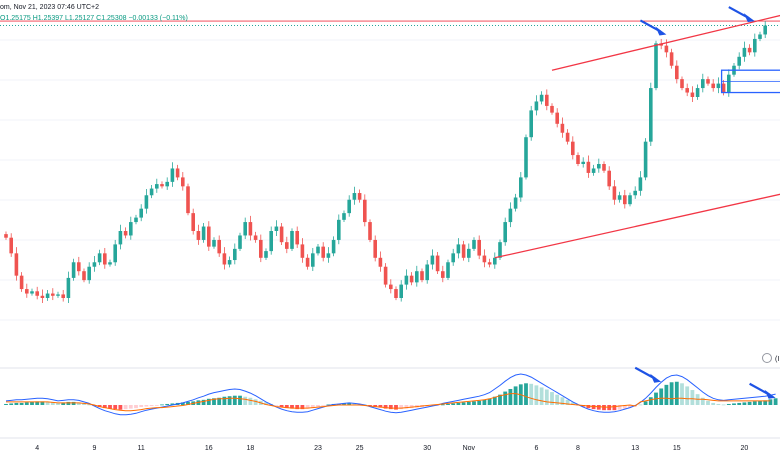 This screenshot has width=780, height=470. I want to click on macd-line, so click(390, 394).